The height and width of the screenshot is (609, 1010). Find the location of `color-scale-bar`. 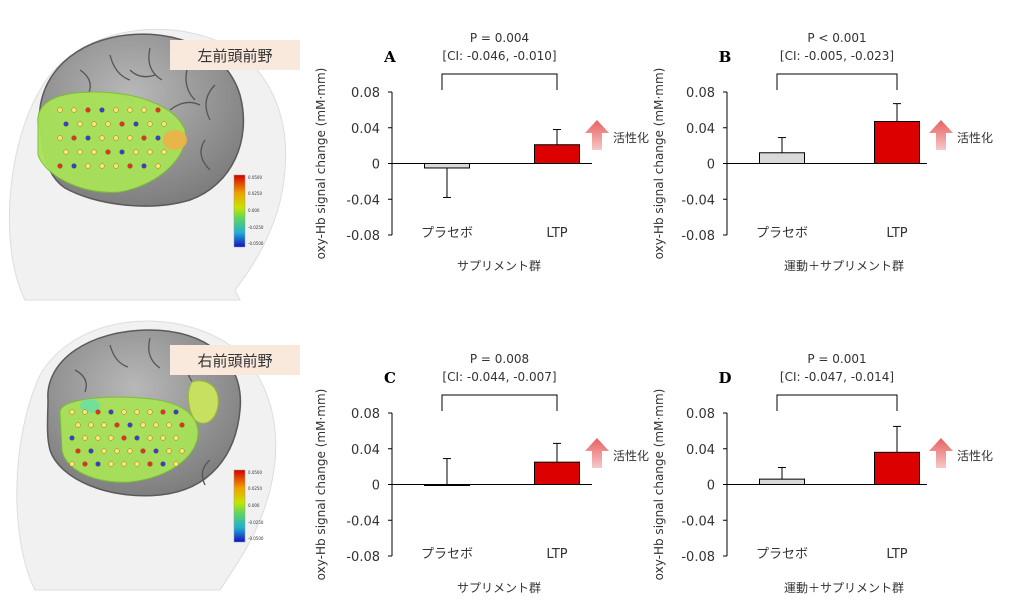

color-scale-bar is located at coordinates (239, 506).